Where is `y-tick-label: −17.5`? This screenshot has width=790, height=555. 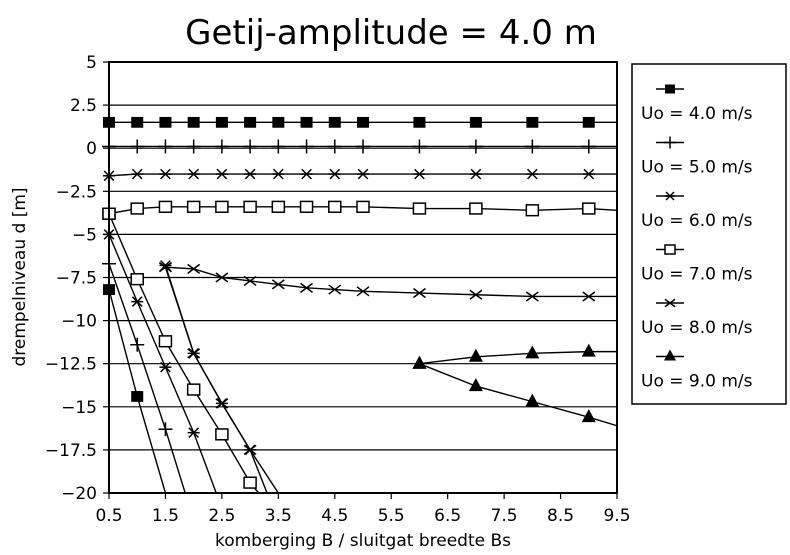 y-tick-label: −17.5 is located at coordinates (71, 451).